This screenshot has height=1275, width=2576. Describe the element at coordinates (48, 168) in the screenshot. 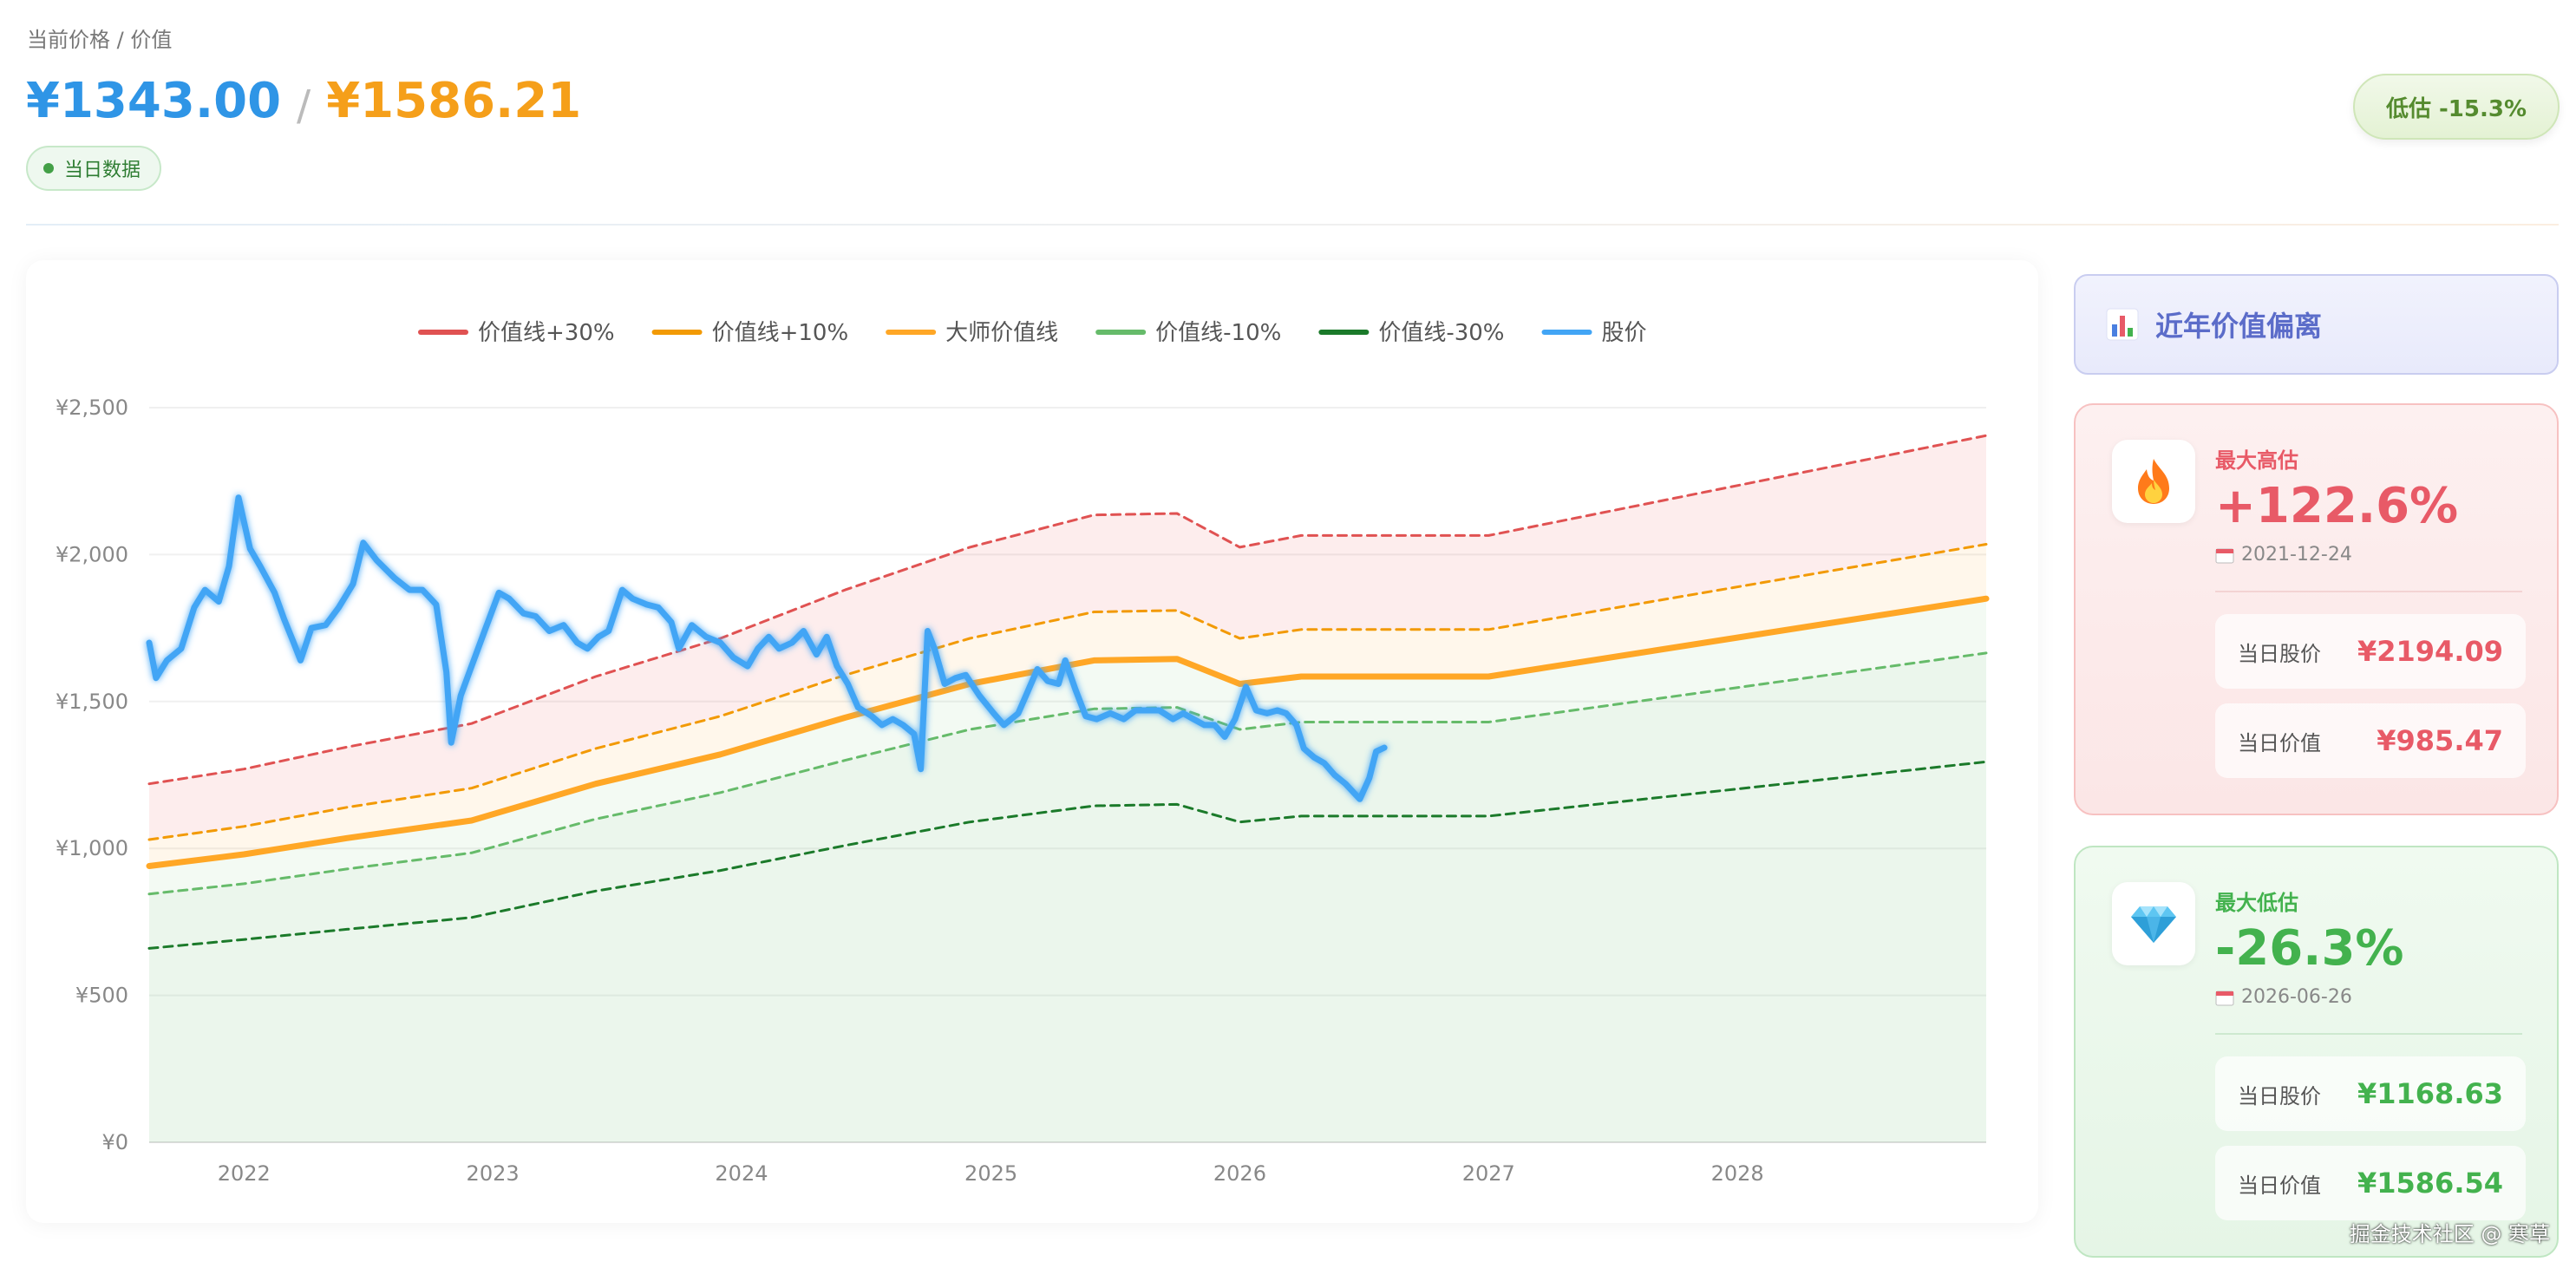

I see `status-dot-icon` at that location.